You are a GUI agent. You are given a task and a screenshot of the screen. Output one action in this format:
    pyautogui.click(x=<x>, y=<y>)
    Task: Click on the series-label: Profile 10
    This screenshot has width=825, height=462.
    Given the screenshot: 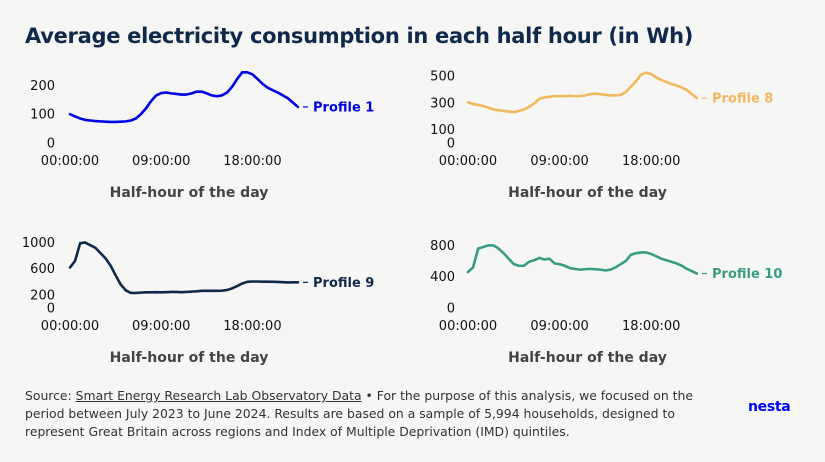 What is the action you would take?
    pyautogui.click(x=747, y=274)
    